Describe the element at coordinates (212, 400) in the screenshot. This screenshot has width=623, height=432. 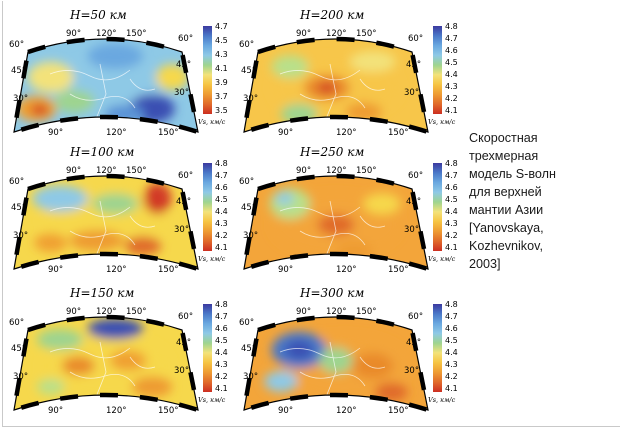
I see `colorbar-unit: Vs, км/с` at that location.